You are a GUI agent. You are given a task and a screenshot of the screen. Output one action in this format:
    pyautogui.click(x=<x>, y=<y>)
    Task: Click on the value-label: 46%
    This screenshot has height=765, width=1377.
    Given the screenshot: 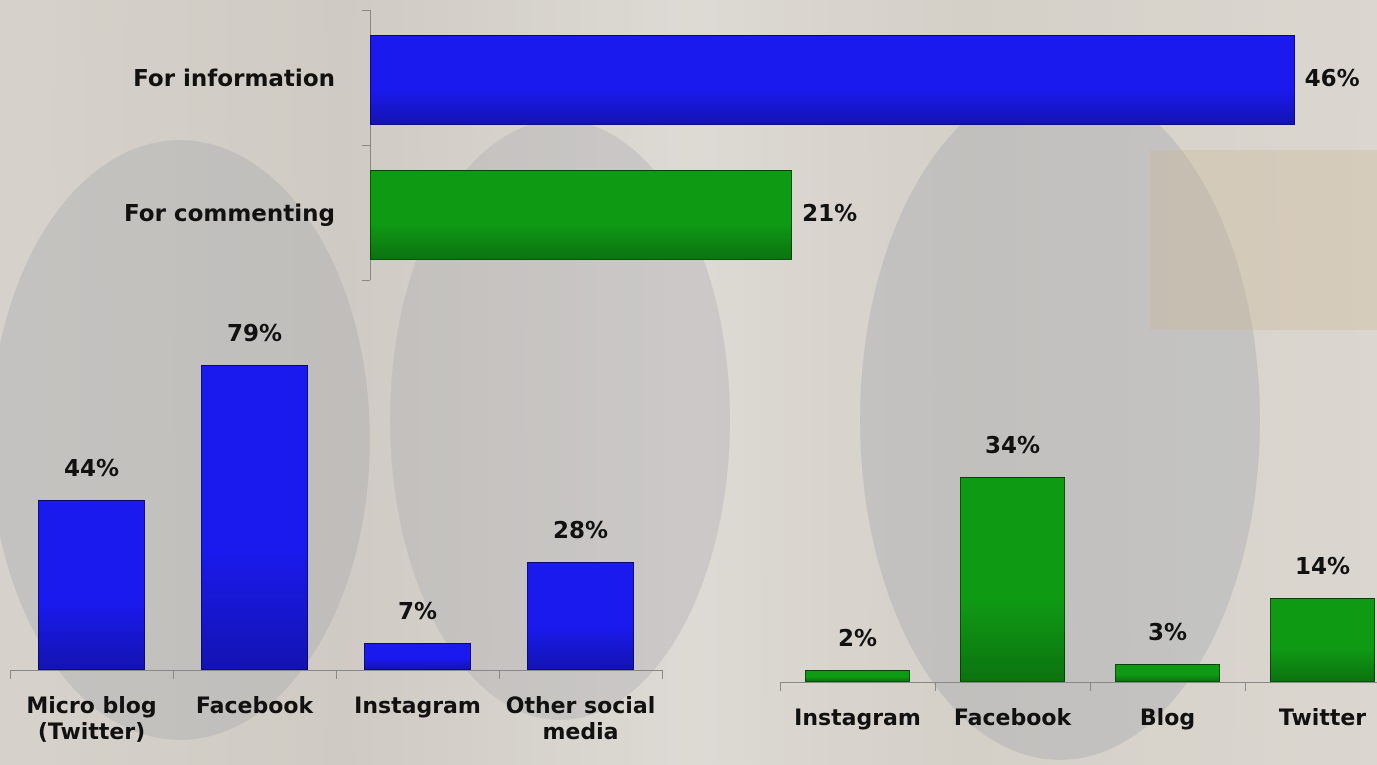 What is the action you would take?
    pyautogui.click(x=1332, y=79)
    